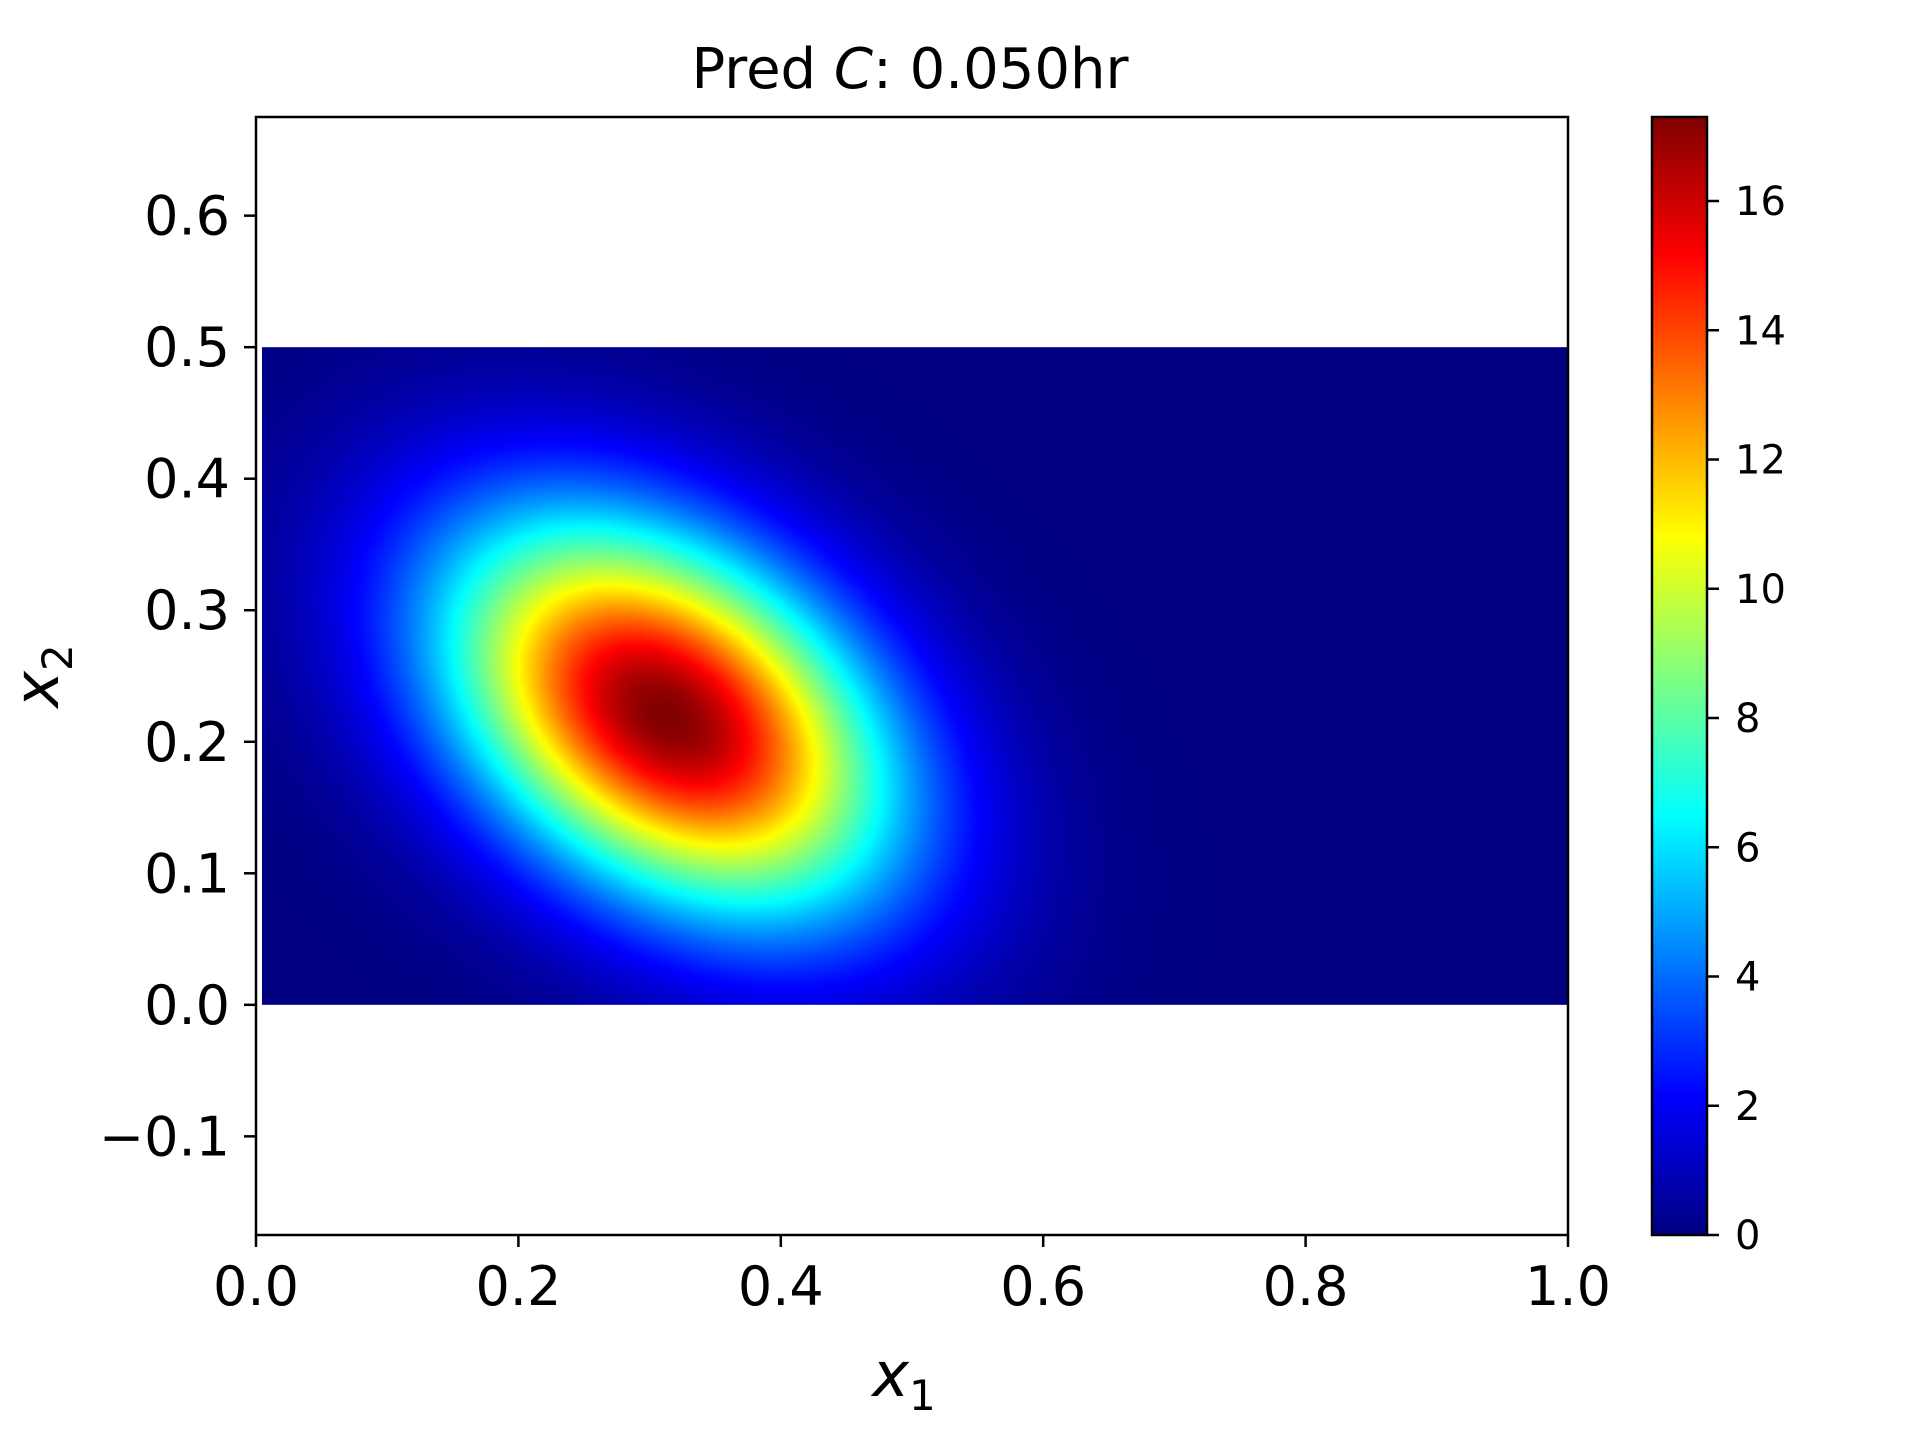  What do you see at coordinates (187, 216) in the screenshot?
I see `y-tick-label: 0.6` at bounding box center [187, 216].